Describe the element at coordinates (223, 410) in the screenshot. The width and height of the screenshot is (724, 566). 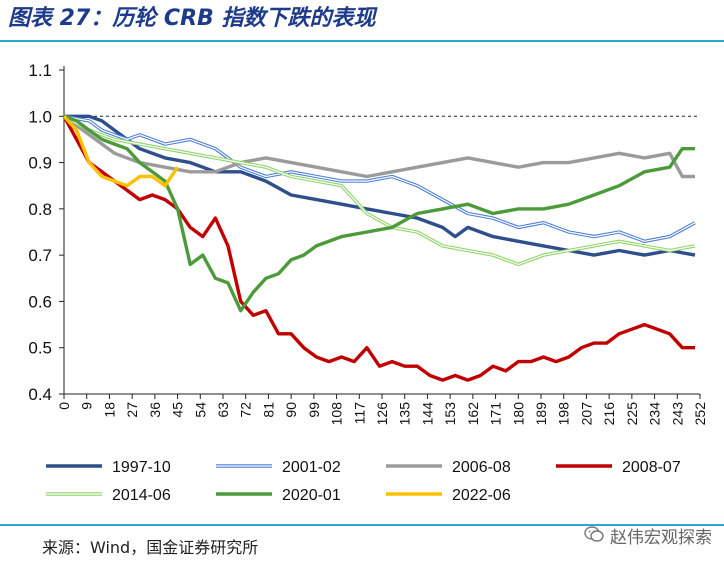
I see `x-tick-label: 63` at that location.